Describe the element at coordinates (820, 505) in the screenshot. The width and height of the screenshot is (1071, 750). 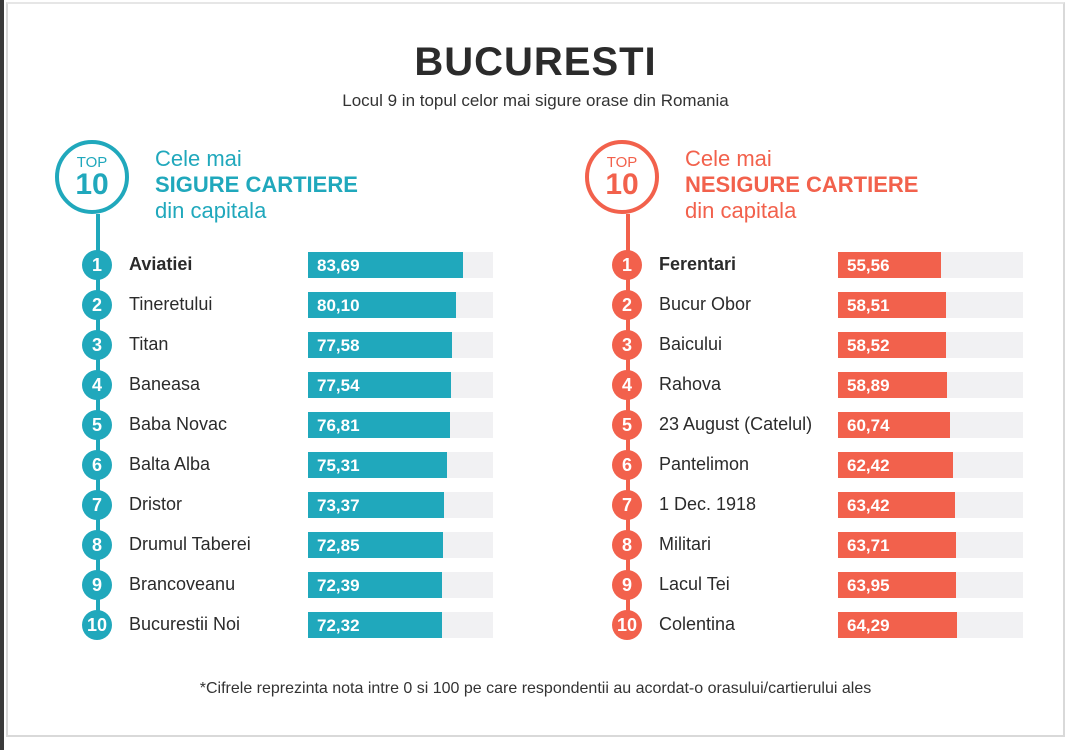
I see `bar-row: 7 1 Dec. 1918 63,42` at that location.